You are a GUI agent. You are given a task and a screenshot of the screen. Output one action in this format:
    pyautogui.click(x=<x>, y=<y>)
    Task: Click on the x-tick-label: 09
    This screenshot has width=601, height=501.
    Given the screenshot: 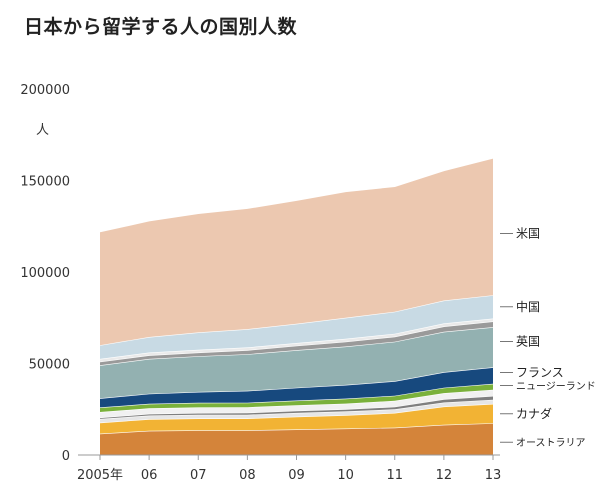 What is the action you would take?
    pyautogui.click(x=296, y=475)
    